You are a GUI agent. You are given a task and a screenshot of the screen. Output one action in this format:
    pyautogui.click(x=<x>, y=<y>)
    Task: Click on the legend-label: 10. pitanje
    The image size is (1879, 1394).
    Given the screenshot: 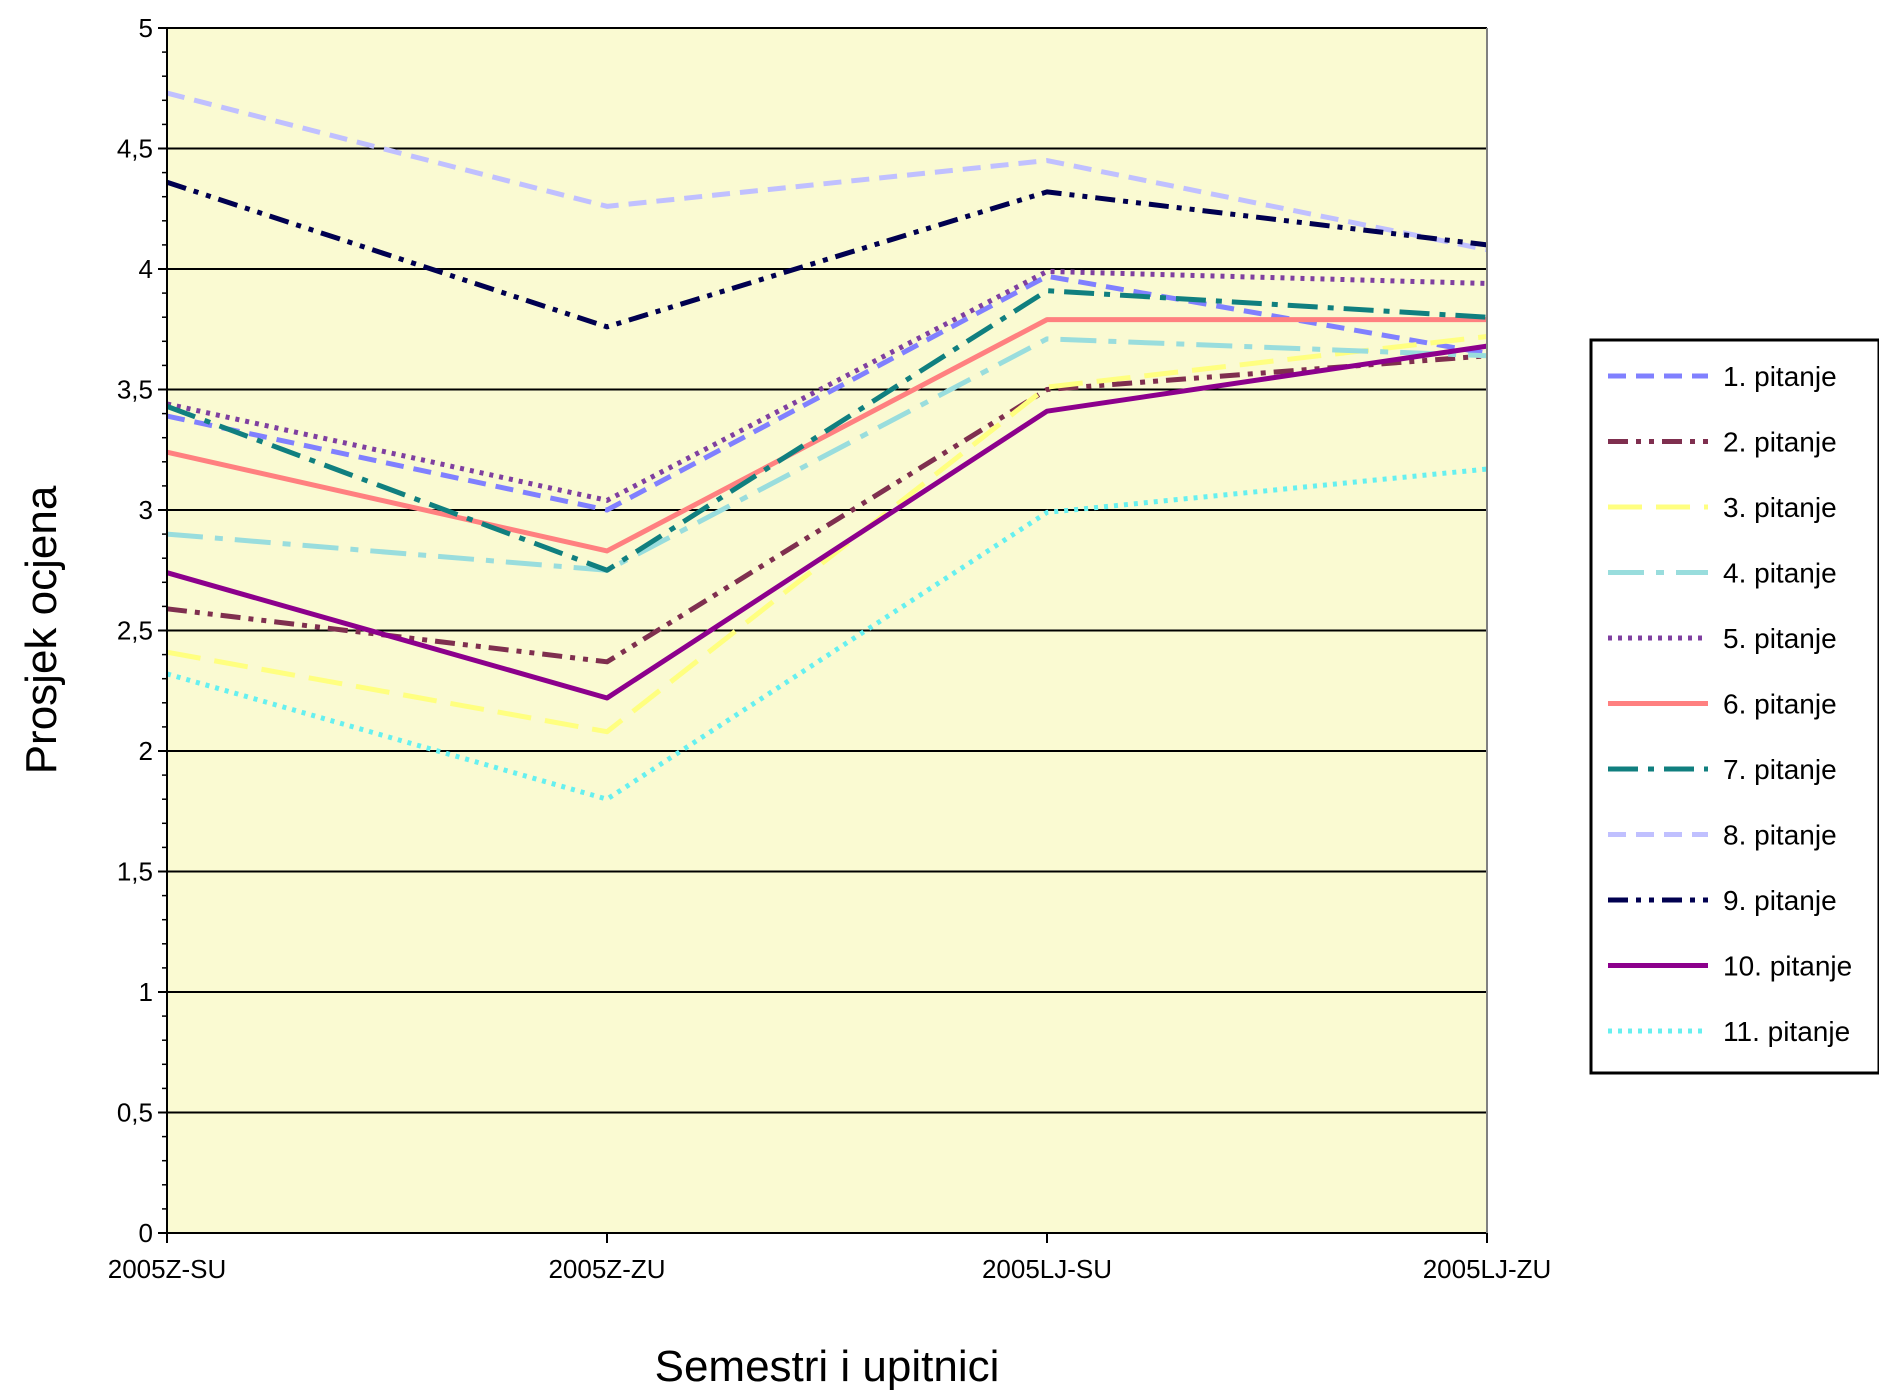 What is the action you would take?
    pyautogui.click(x=1787, y=966)
    